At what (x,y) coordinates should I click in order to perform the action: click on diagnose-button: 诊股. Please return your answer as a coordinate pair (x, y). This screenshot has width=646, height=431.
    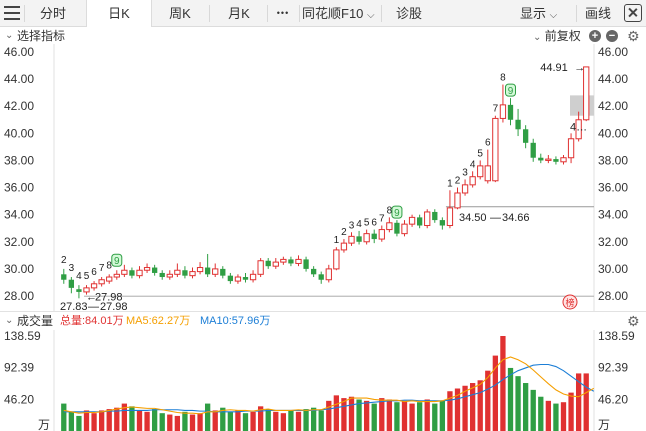
    Looking at the image, I should click on (408, 13).